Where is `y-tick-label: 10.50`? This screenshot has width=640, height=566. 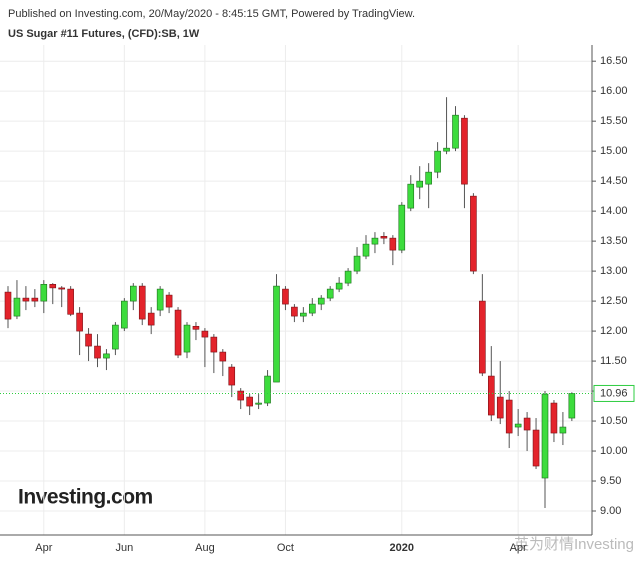 y-tick-label: 10.50 is located at coordinates (614, 421).